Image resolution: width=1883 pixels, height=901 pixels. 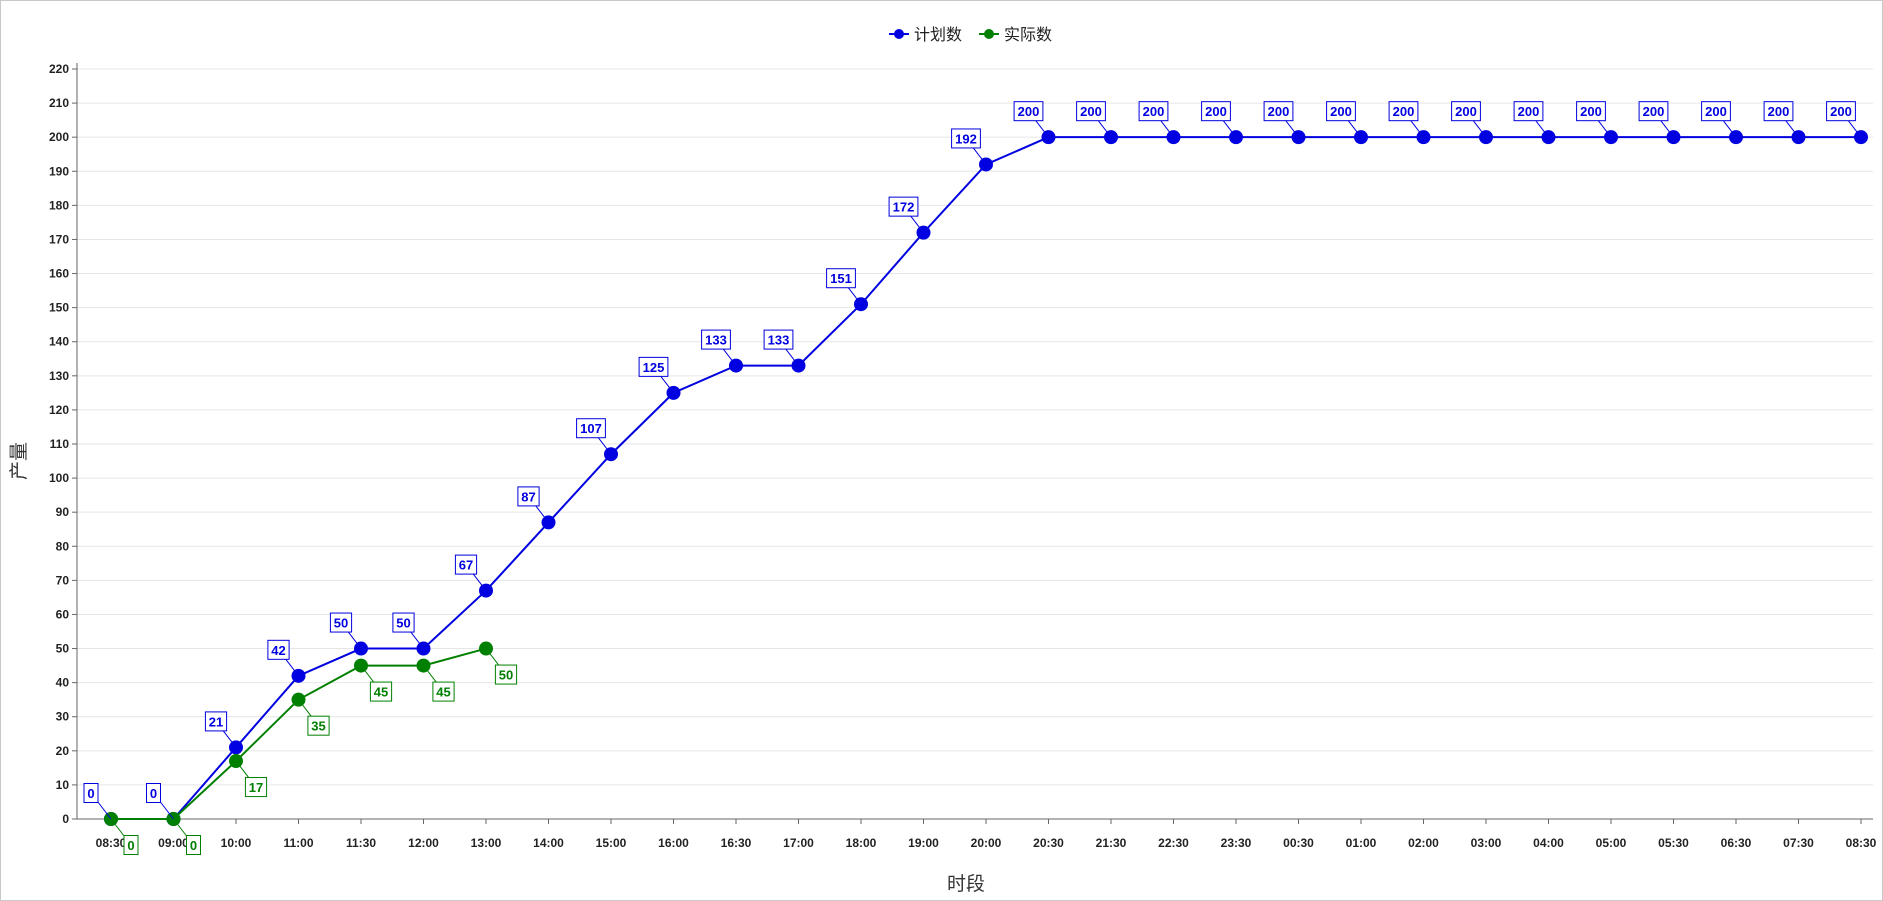 I want to click on x-tick-label: 08:30, so click(x=1861, y=843).